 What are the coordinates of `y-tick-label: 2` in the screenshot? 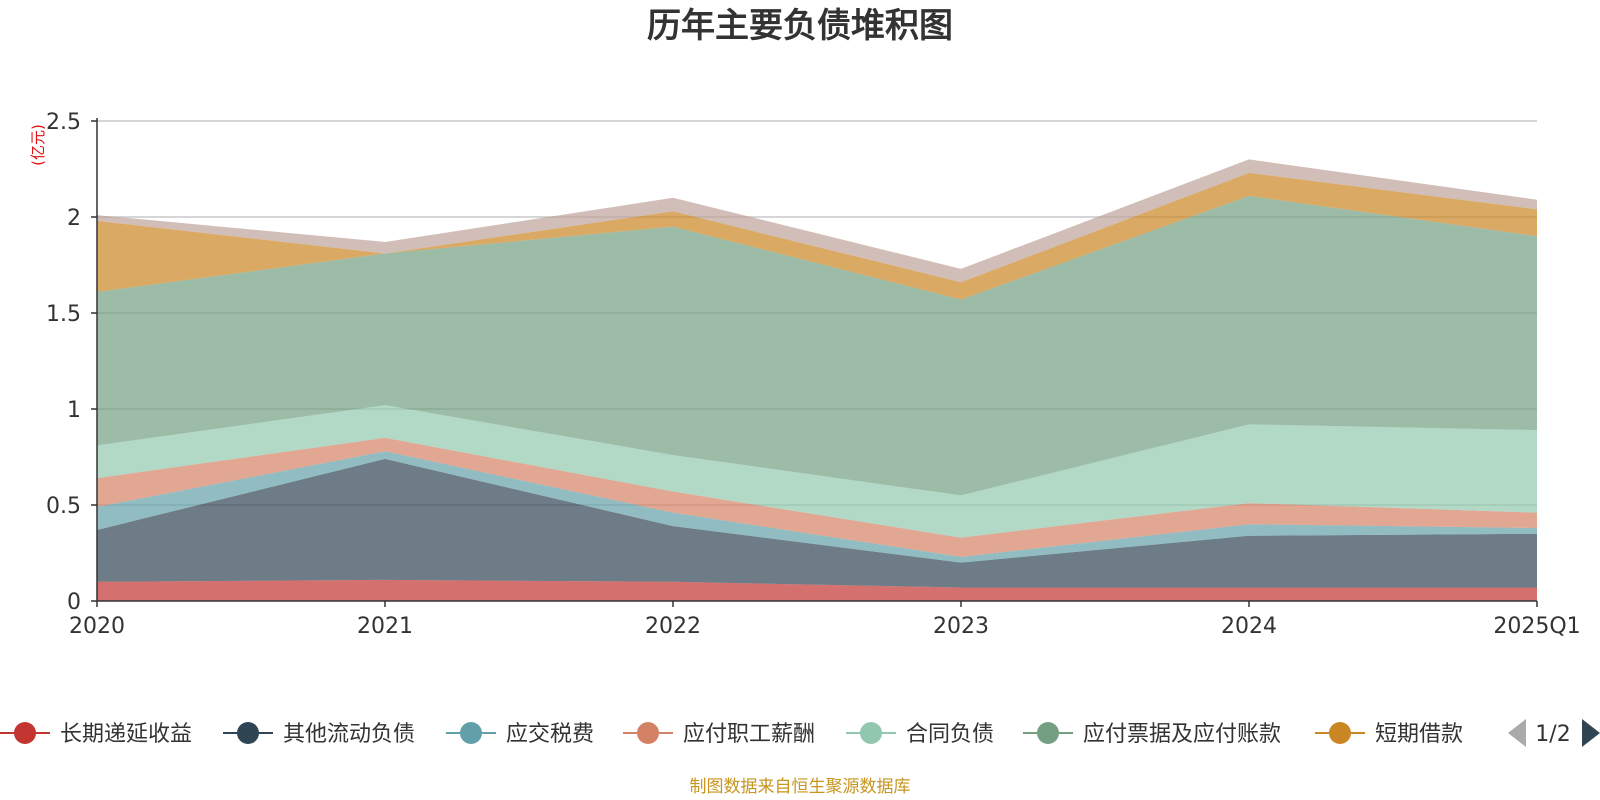 It's located at (74, 218).